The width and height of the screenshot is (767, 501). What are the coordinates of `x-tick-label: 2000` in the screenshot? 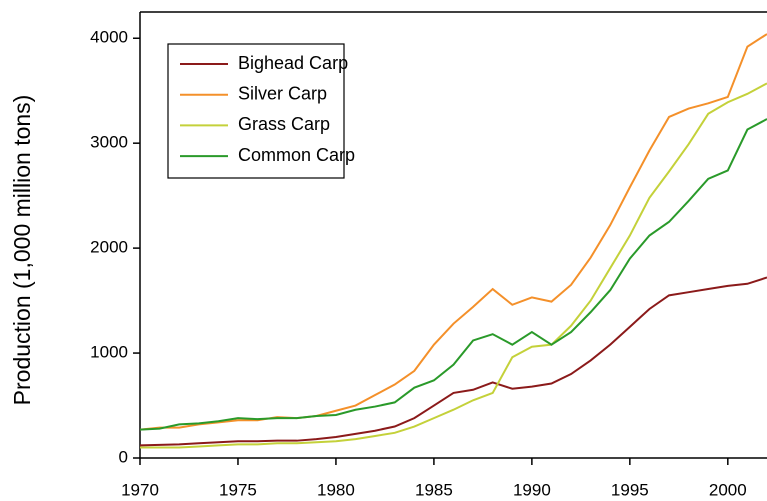 It's located at (728, 489).